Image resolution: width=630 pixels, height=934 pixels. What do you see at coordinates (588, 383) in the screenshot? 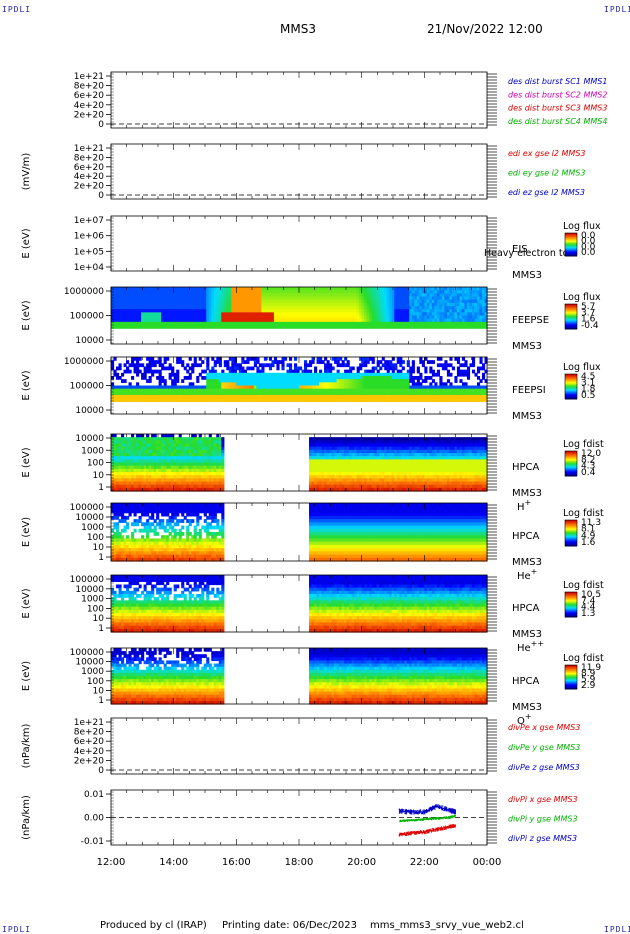
I see `colorbar-value: 3.1` at bounding box center [588, 383].